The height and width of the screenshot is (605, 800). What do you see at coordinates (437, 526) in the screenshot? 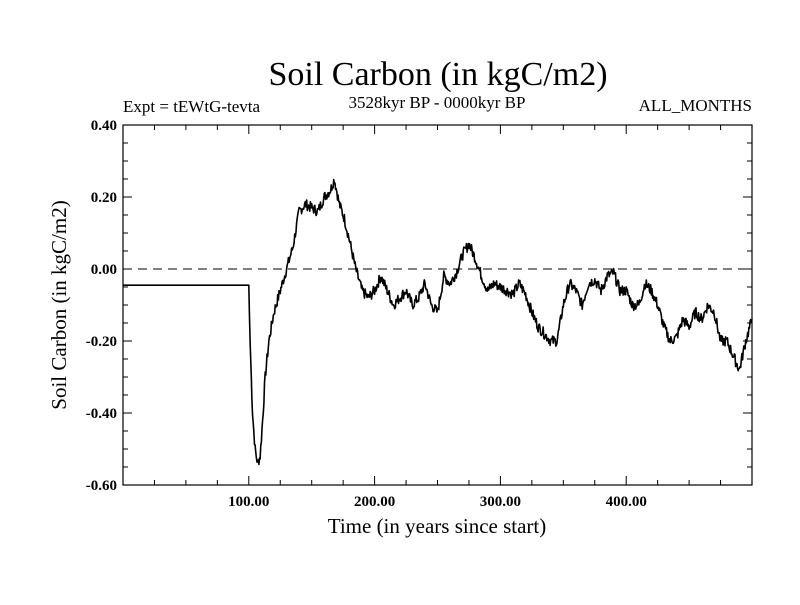
I see `x-axis-label: Time (in years since start)` at bounding box center [437, 526].